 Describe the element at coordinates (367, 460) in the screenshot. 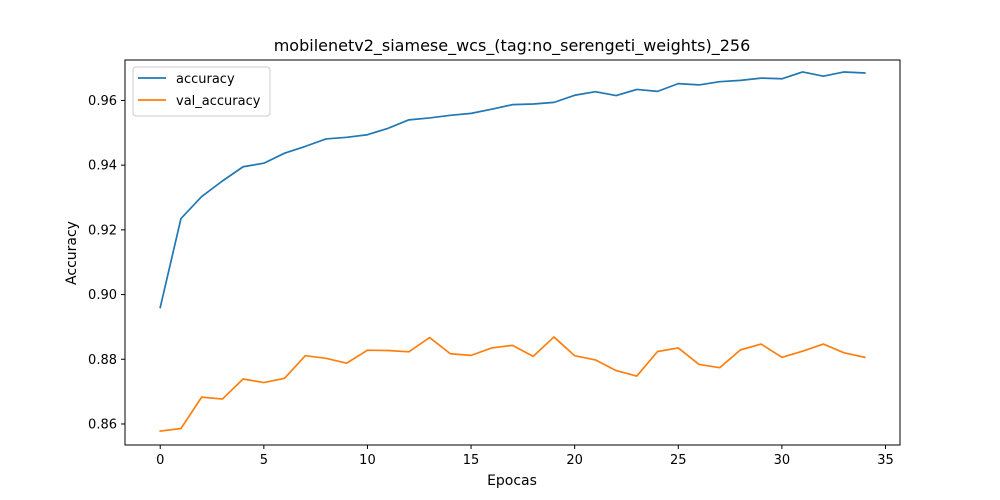

I see `x-tick-label-10: 10` at that location.